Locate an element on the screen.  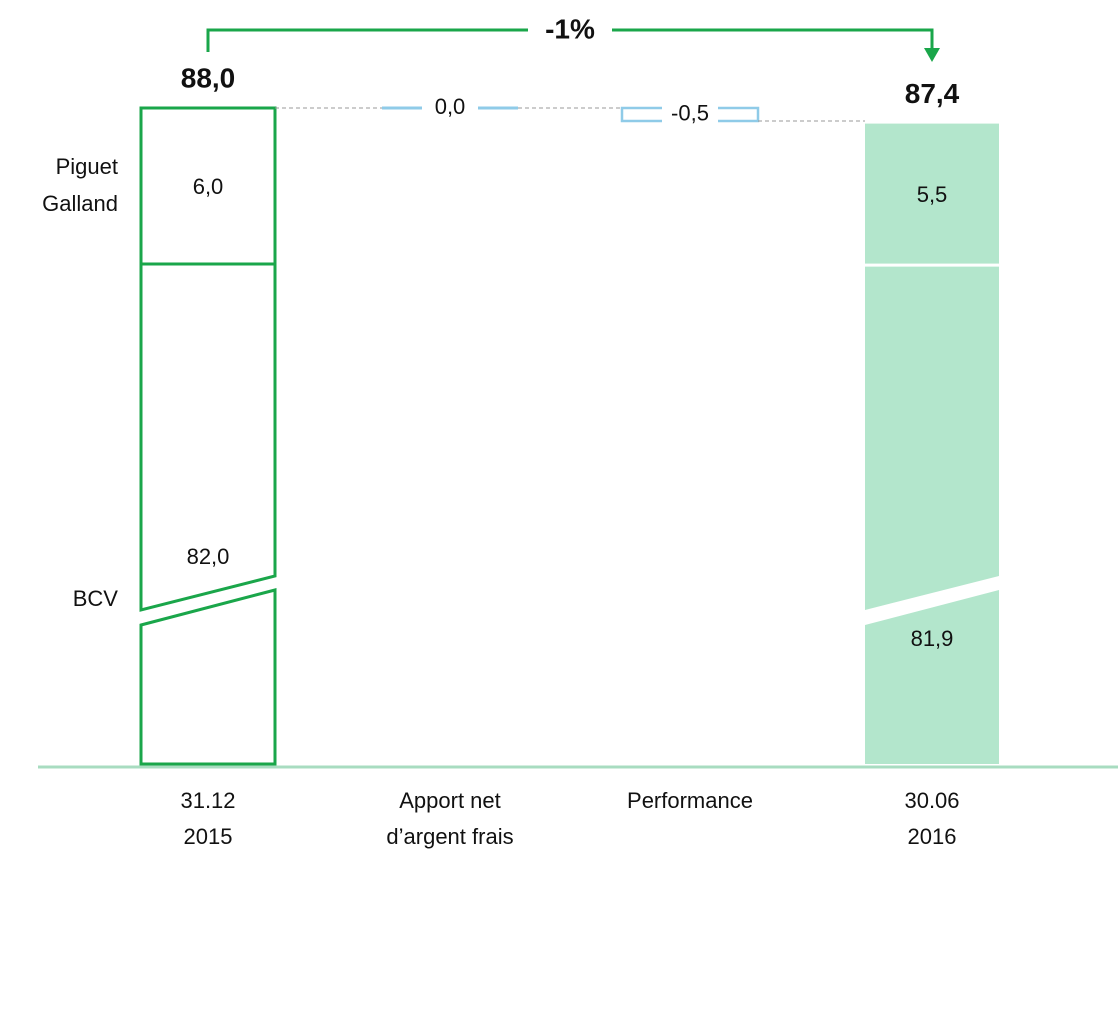
value-label: 81,9 is located at coordinates (932, 638).